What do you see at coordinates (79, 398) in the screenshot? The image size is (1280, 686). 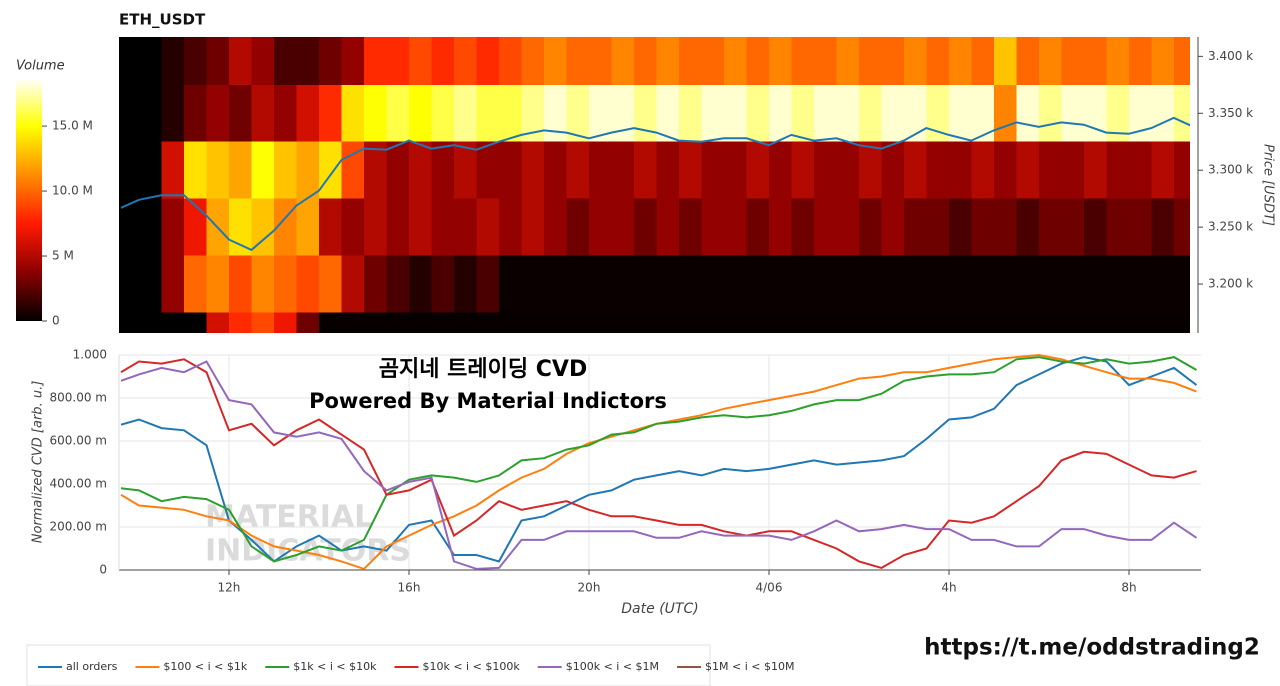 I see `y-tick-label: 800.00 m` at bounding box center [79, 398].